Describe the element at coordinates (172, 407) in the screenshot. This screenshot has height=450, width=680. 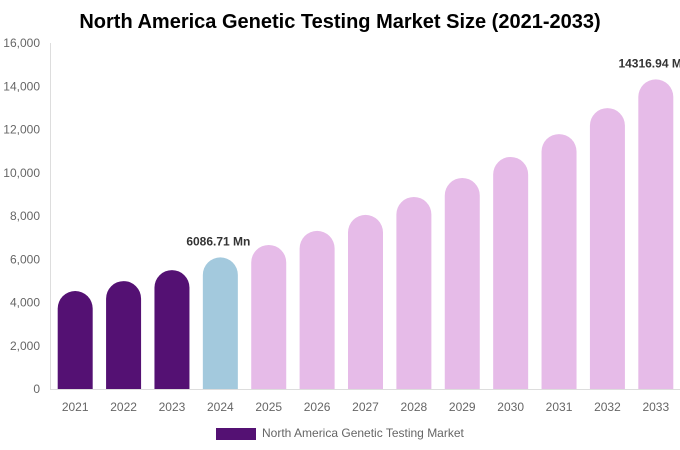
I see `x-tick-label: 2023` at that location.